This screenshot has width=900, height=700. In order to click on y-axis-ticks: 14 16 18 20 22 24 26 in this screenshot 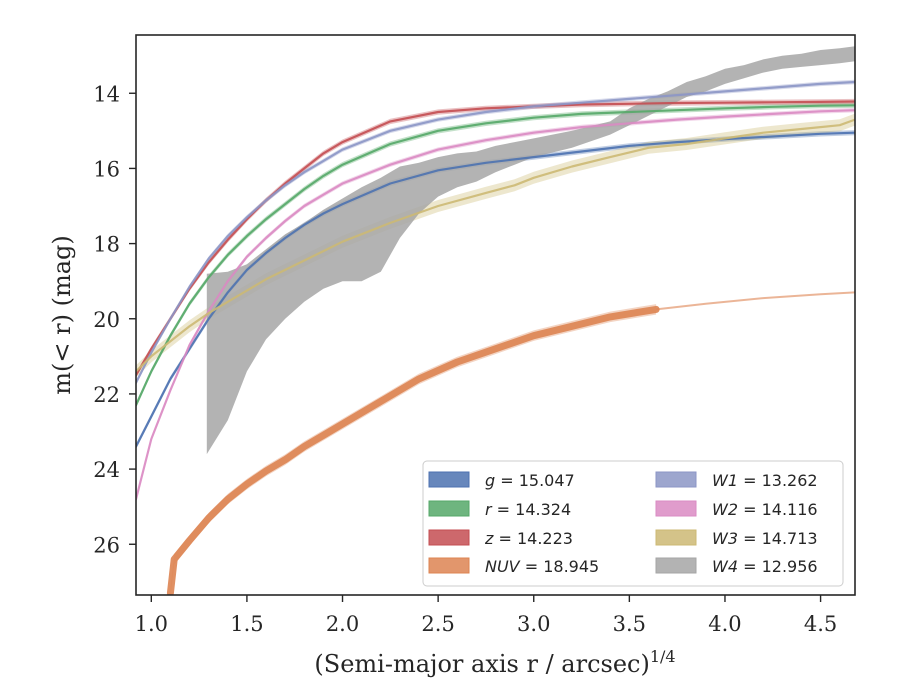, I will do `click(114, 319)`.